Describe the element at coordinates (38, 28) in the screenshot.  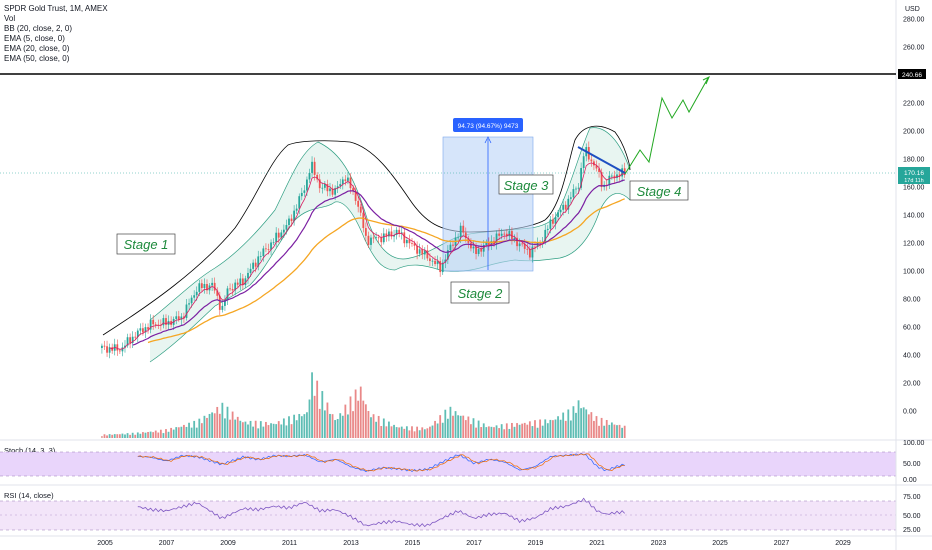
I see `legend-bb: BB (20, close, 2, 0)` at that location.